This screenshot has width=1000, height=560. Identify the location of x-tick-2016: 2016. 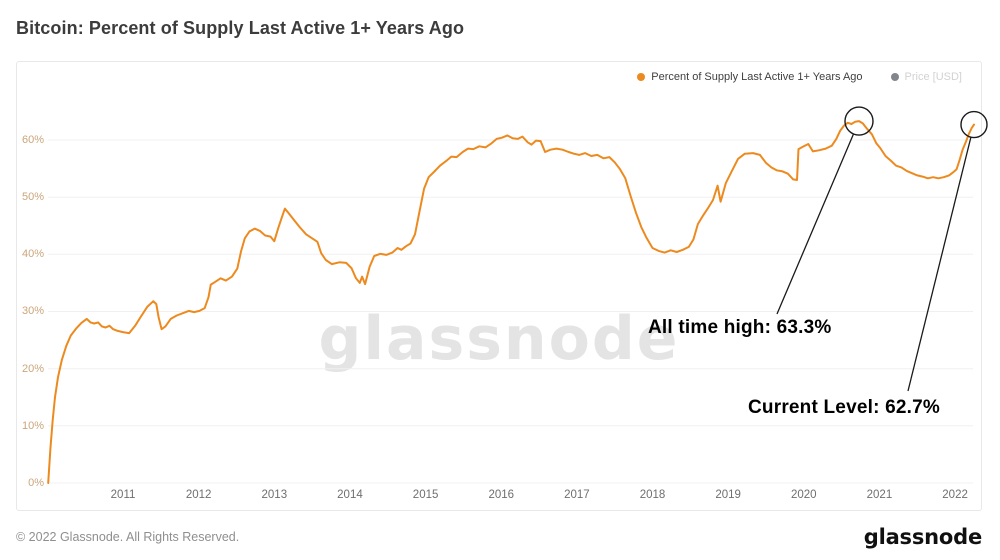
(501, 495).